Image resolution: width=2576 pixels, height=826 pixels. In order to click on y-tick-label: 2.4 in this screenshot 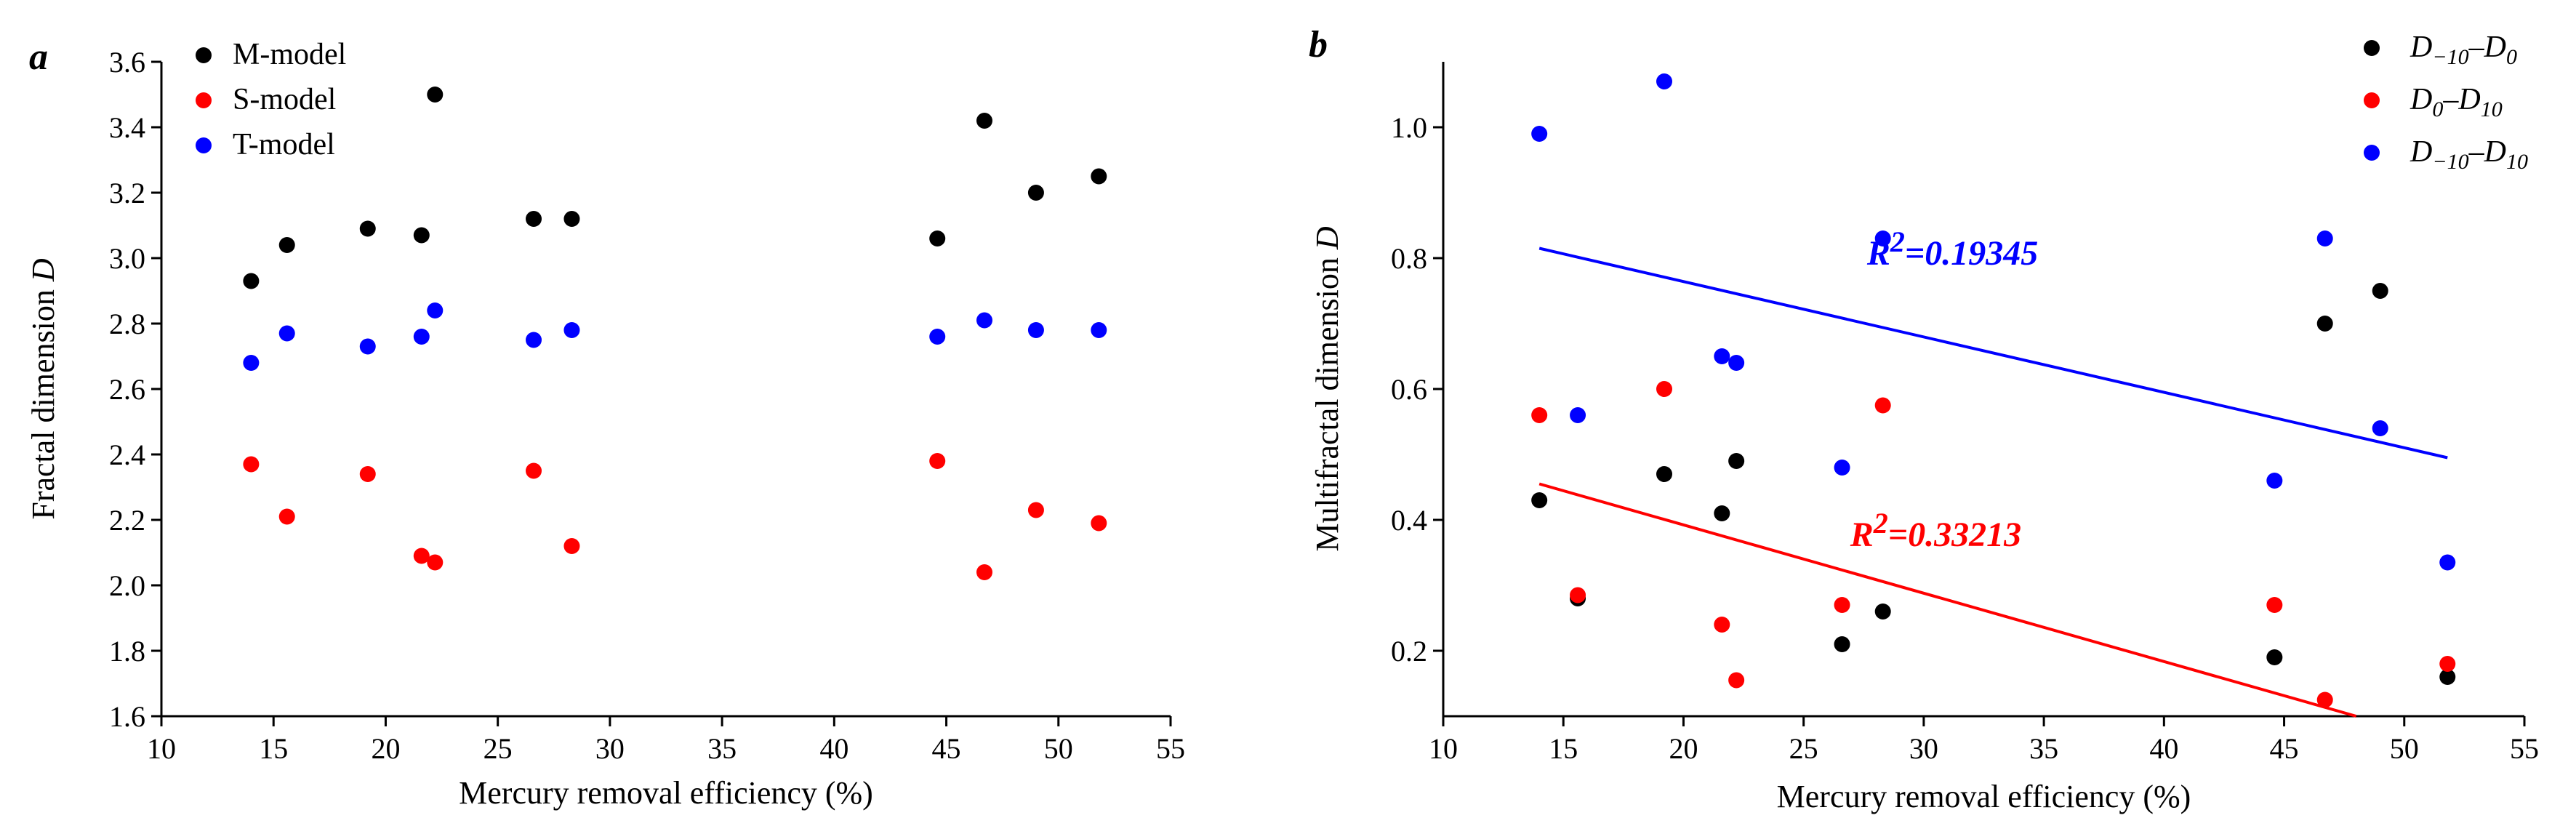, I will do `click(127, 454)`.